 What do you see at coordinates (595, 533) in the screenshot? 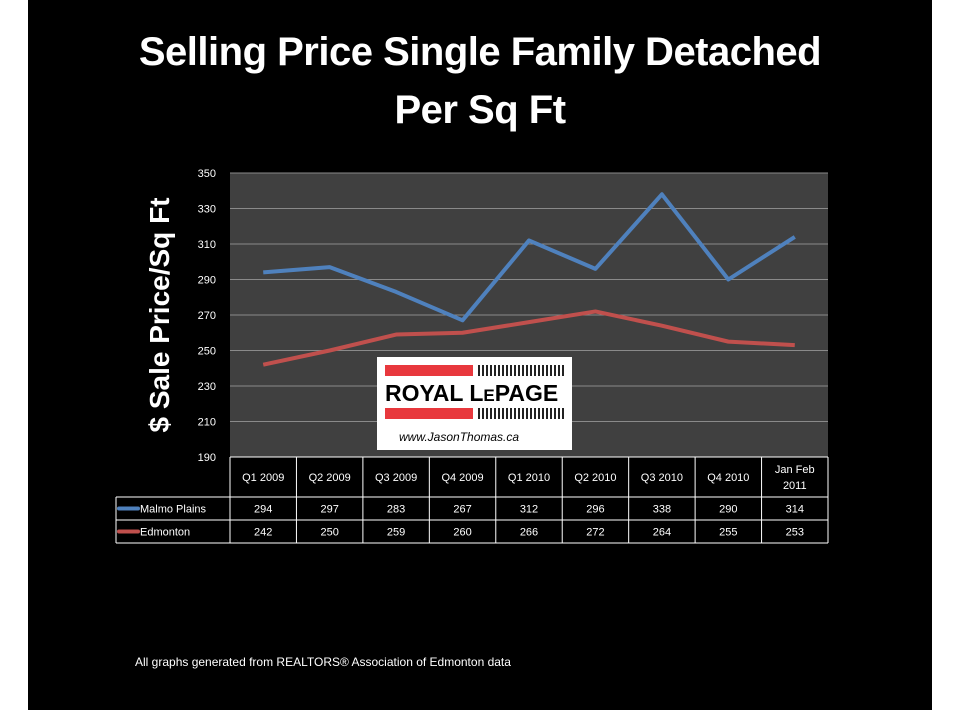
I see `data-label: 272` at bounding box center [595, 533].